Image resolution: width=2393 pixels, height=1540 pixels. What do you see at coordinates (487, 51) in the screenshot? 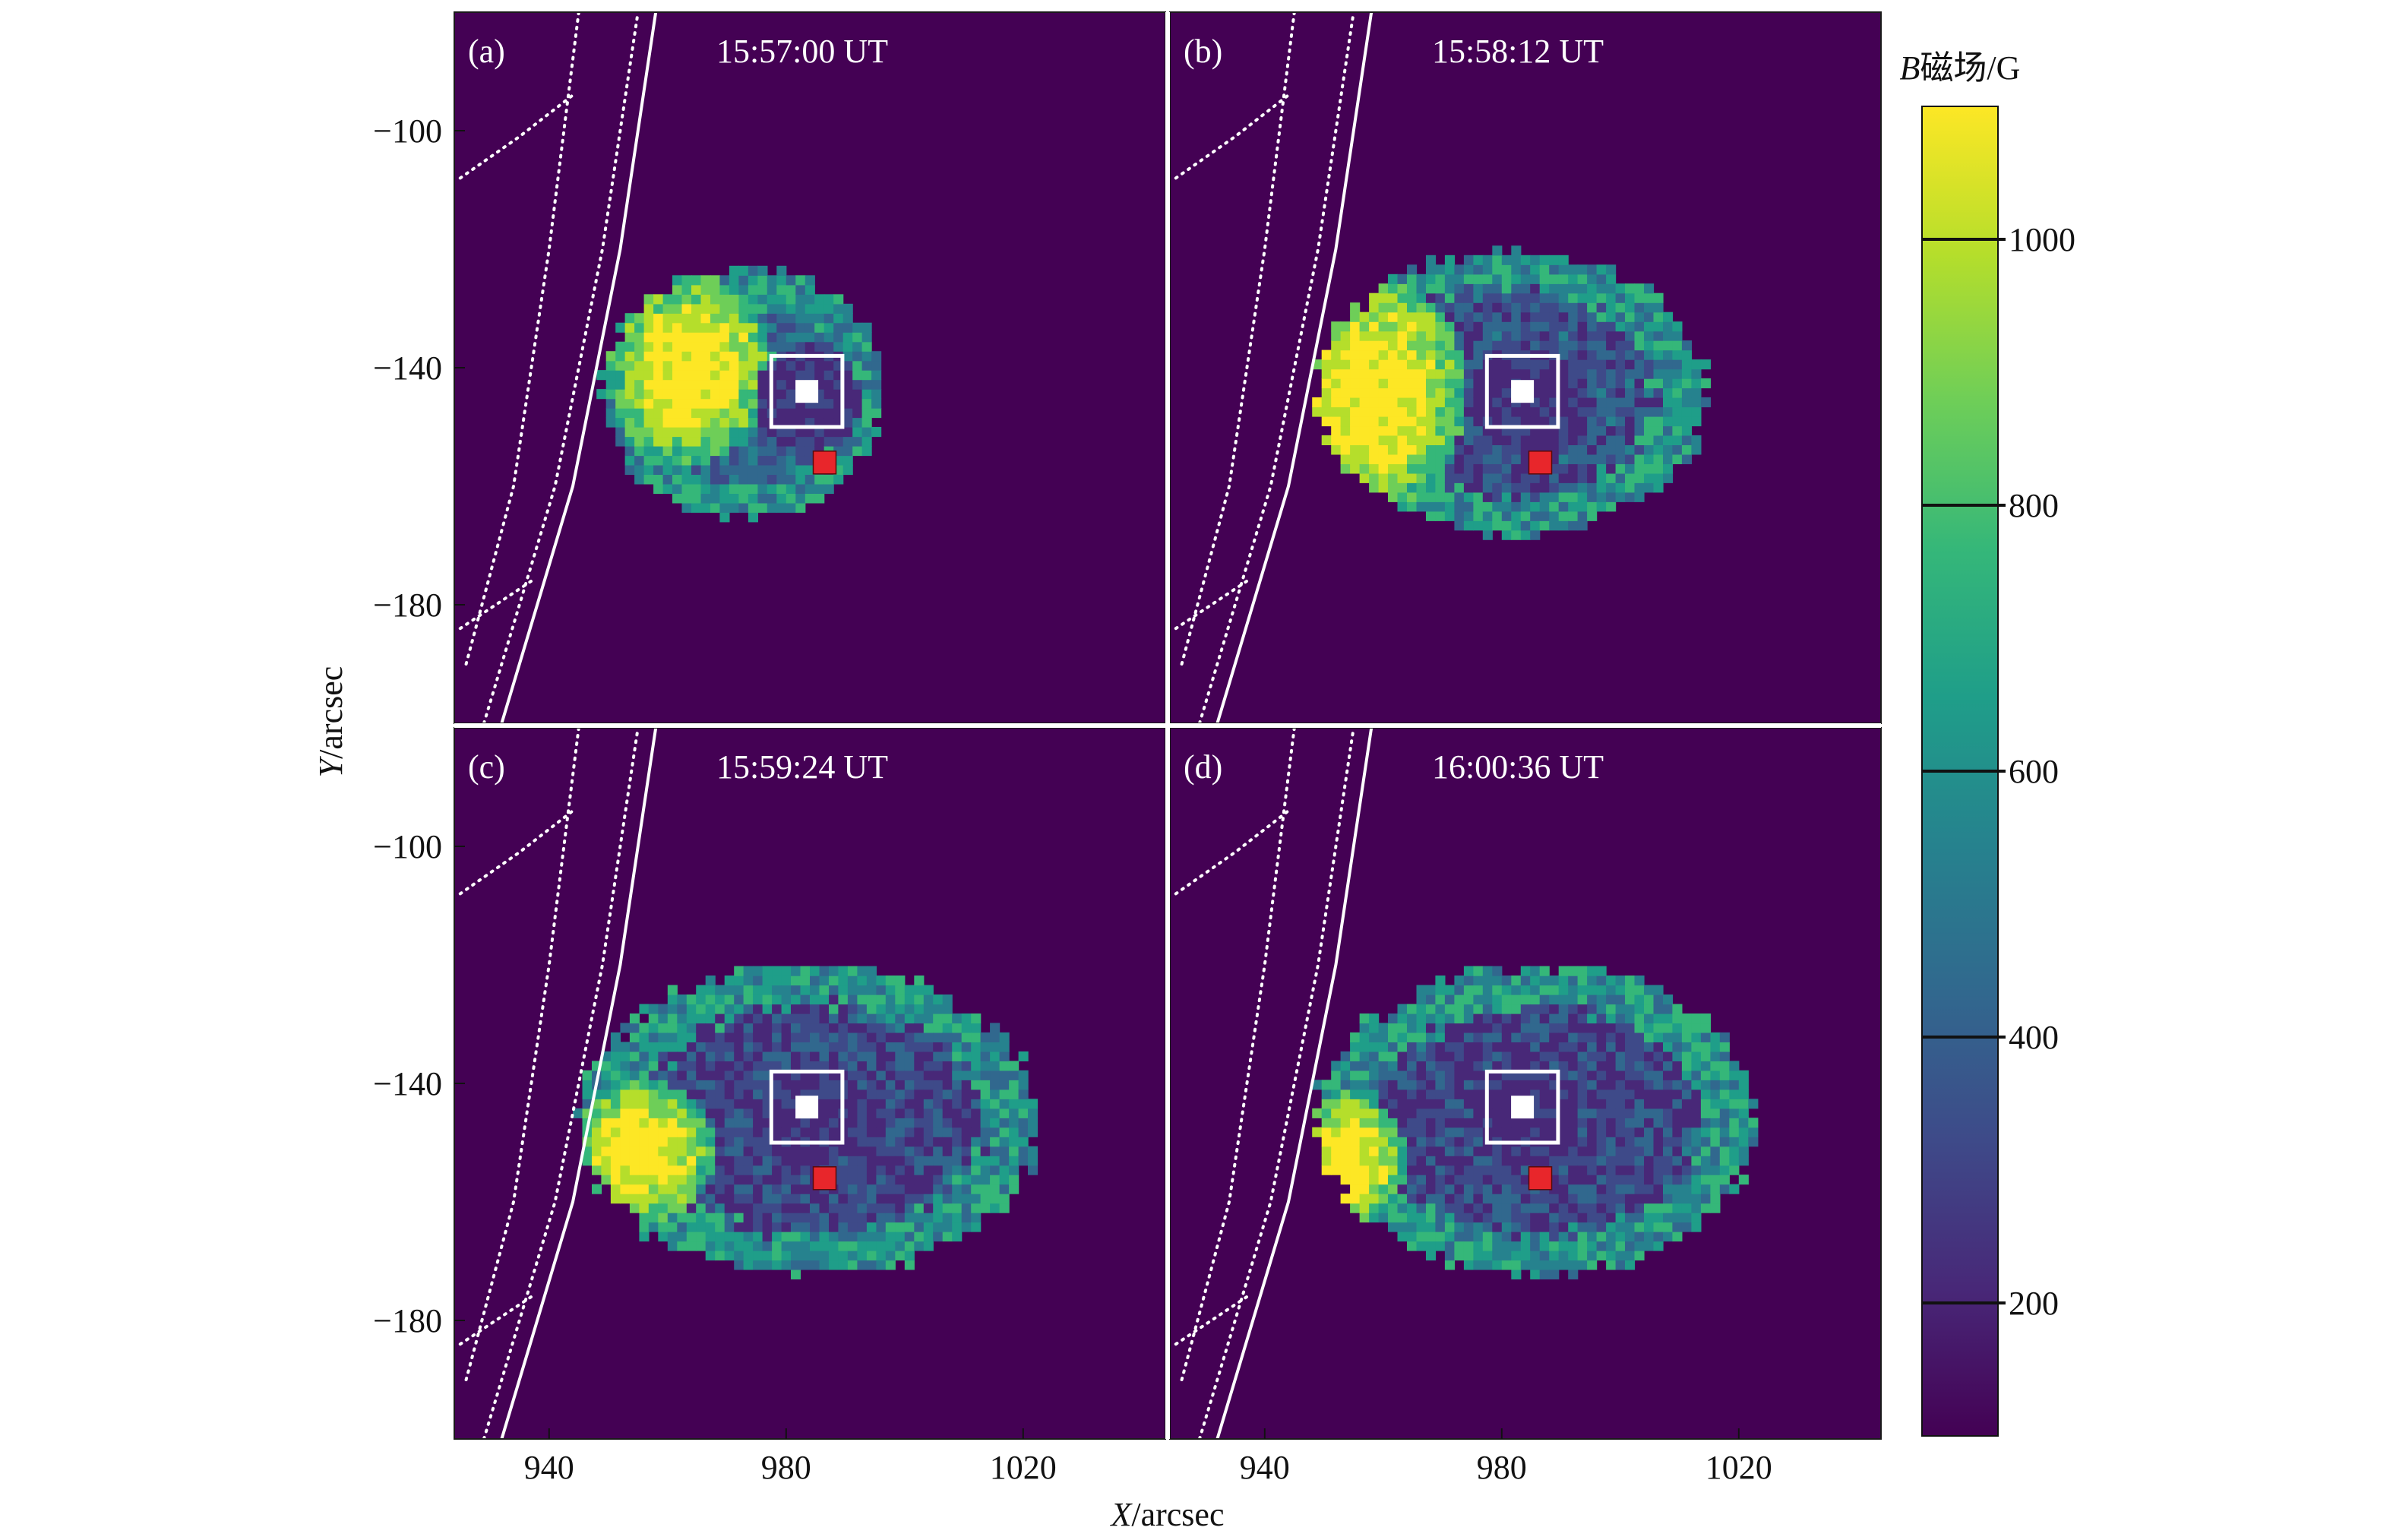
I see `panel-tag: (a)` at bounding box center [487, 51].